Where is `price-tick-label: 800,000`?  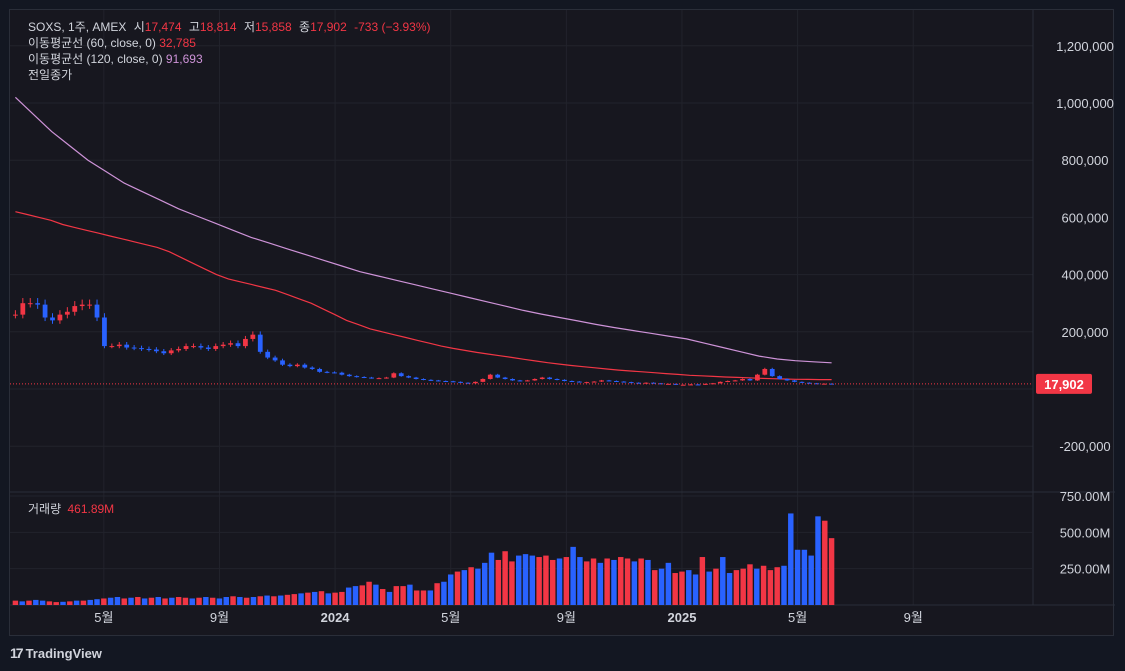 price-tick-label: 800,000 is located at coordinates (1085, 160).